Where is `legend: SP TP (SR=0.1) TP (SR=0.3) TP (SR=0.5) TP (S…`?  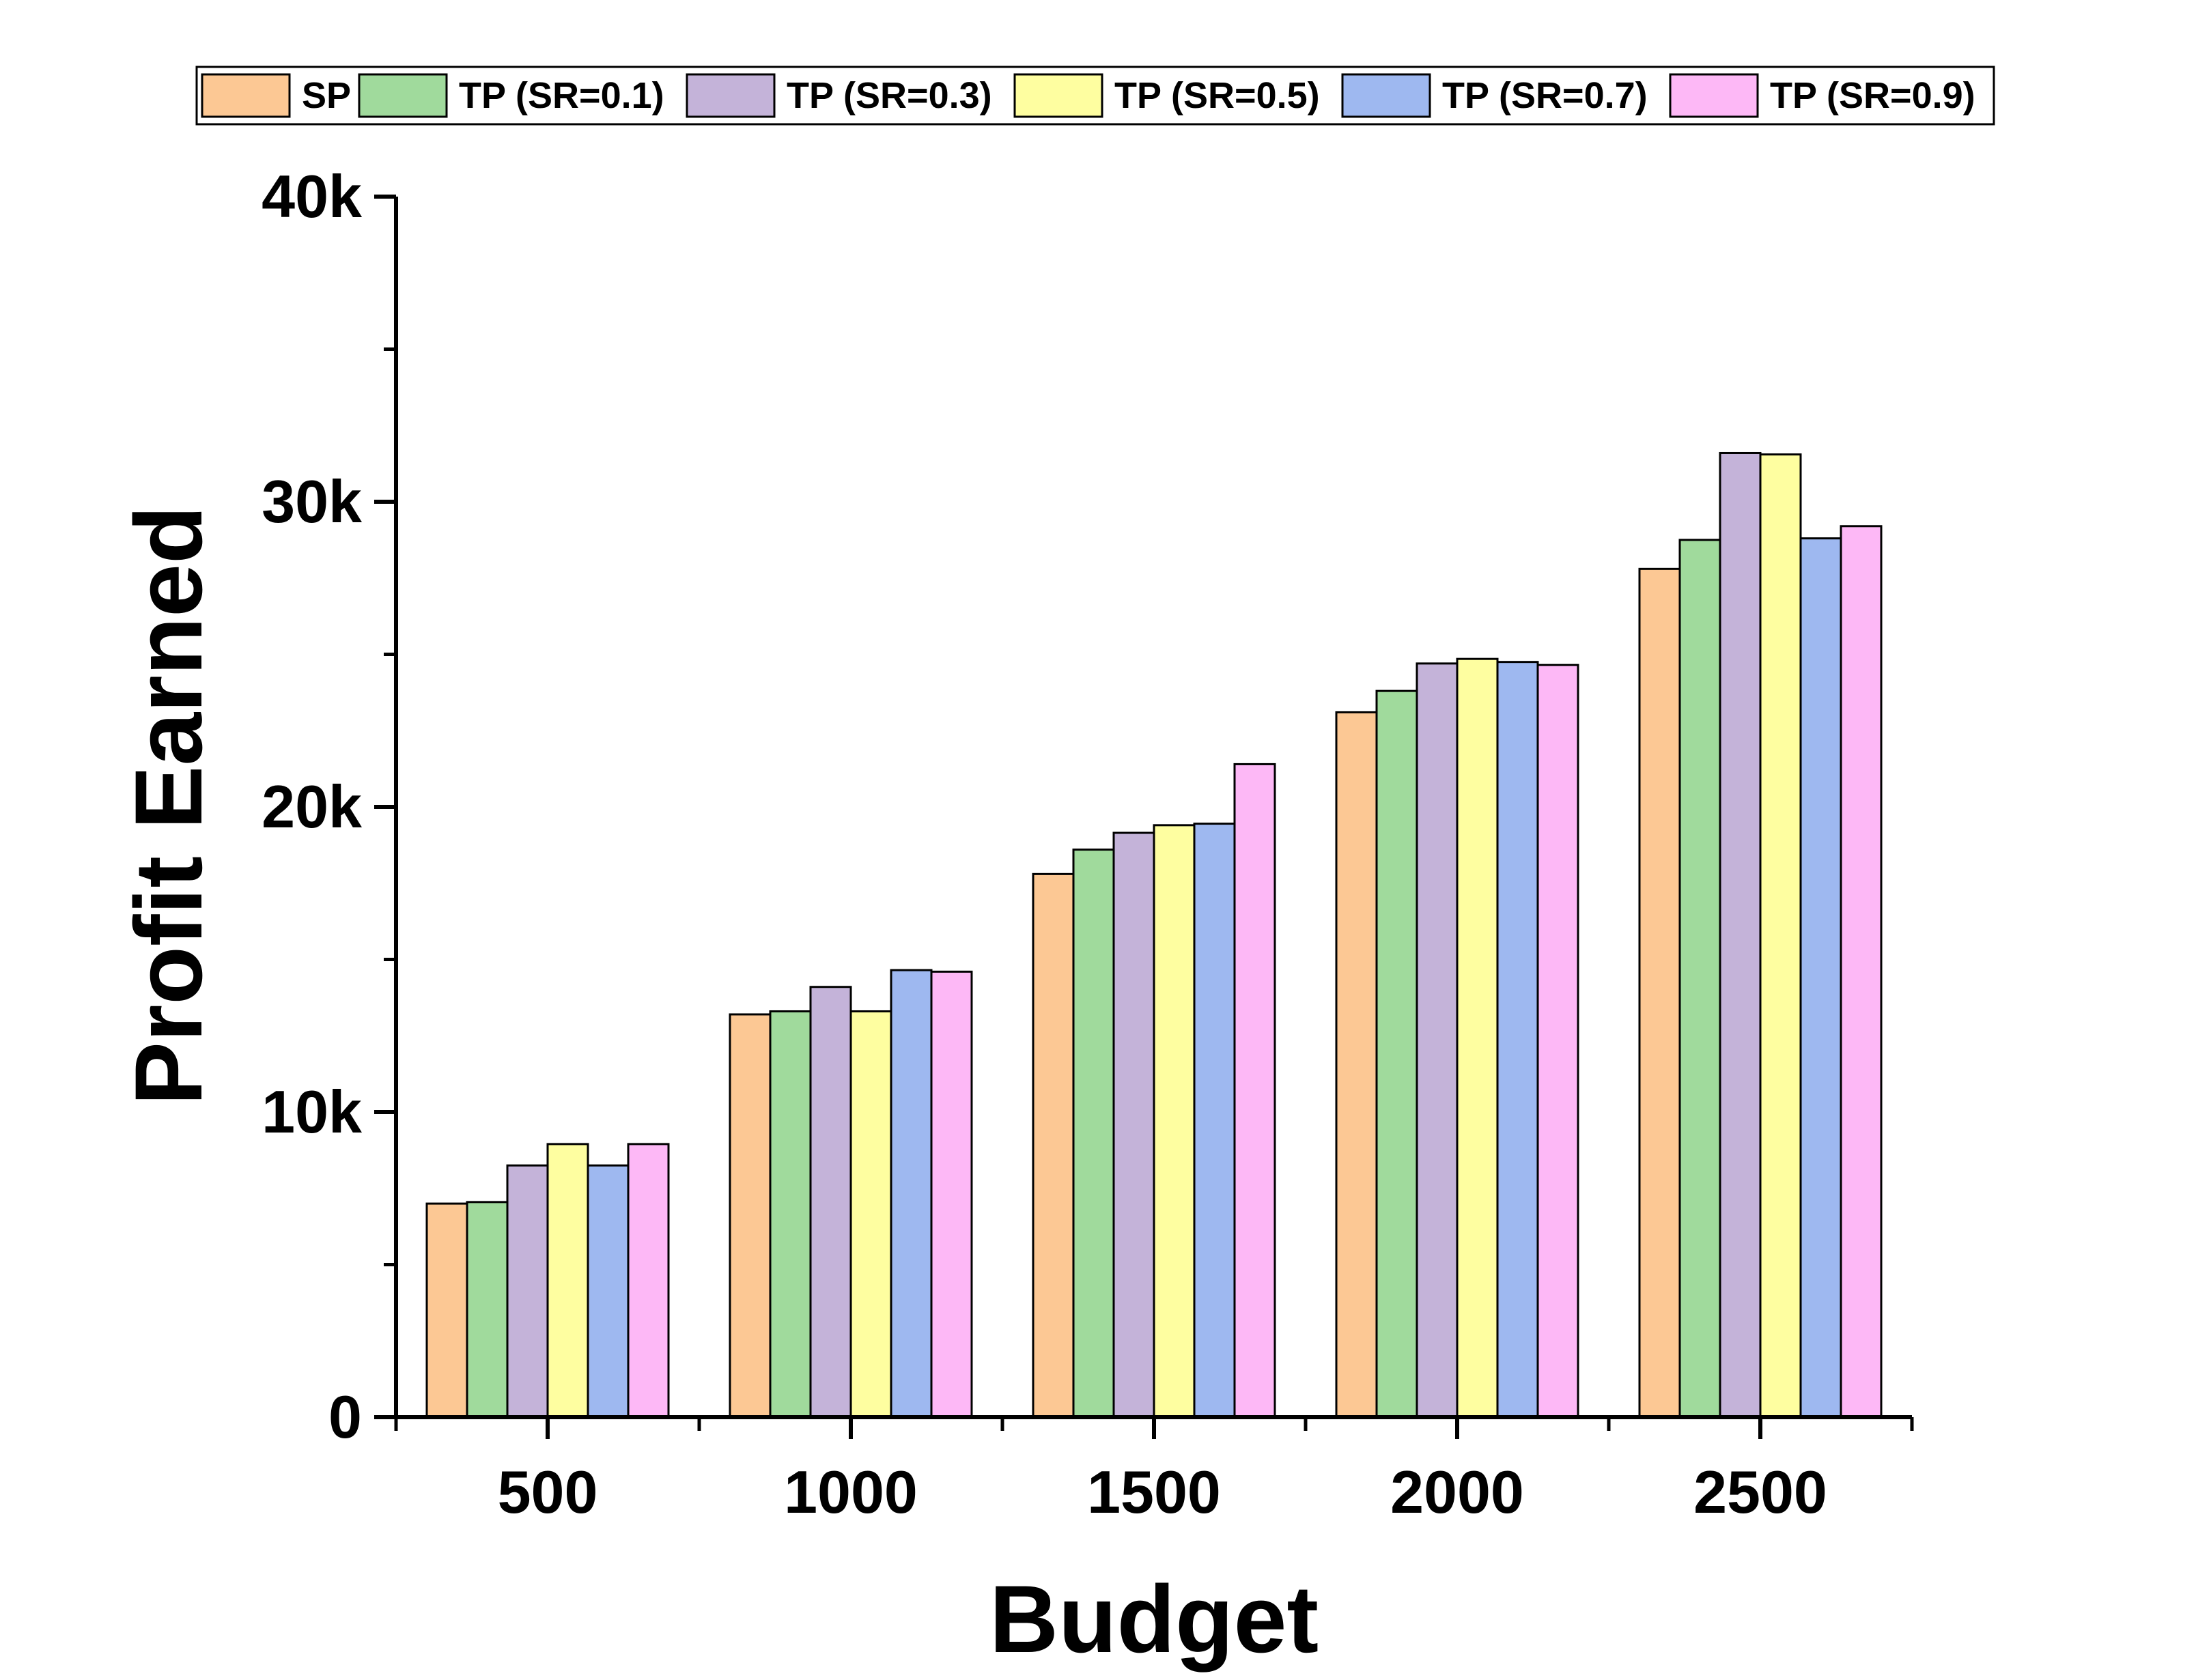 legend: SP TP (SR=0.1) TP (SR=0.3) TP (SR=0.5) TP (S… is located at coordinates (1095, 96).